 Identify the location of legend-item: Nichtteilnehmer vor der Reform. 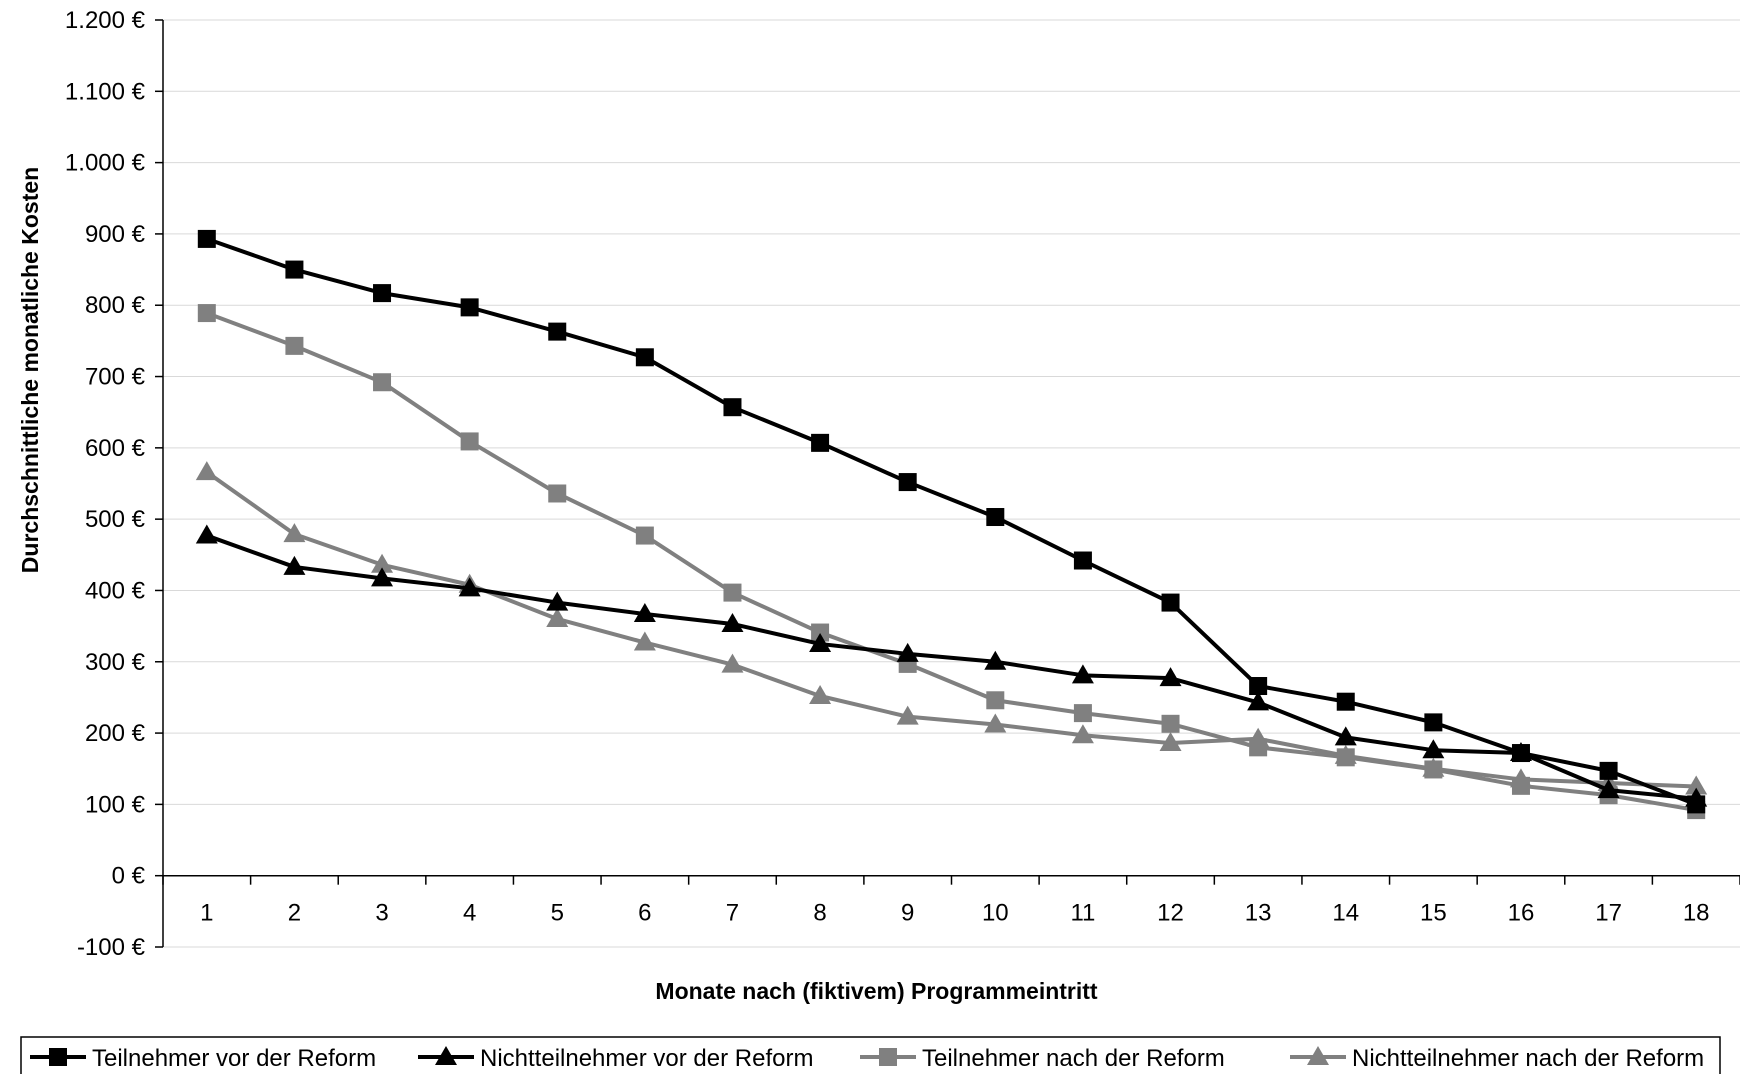
(615, 1058).